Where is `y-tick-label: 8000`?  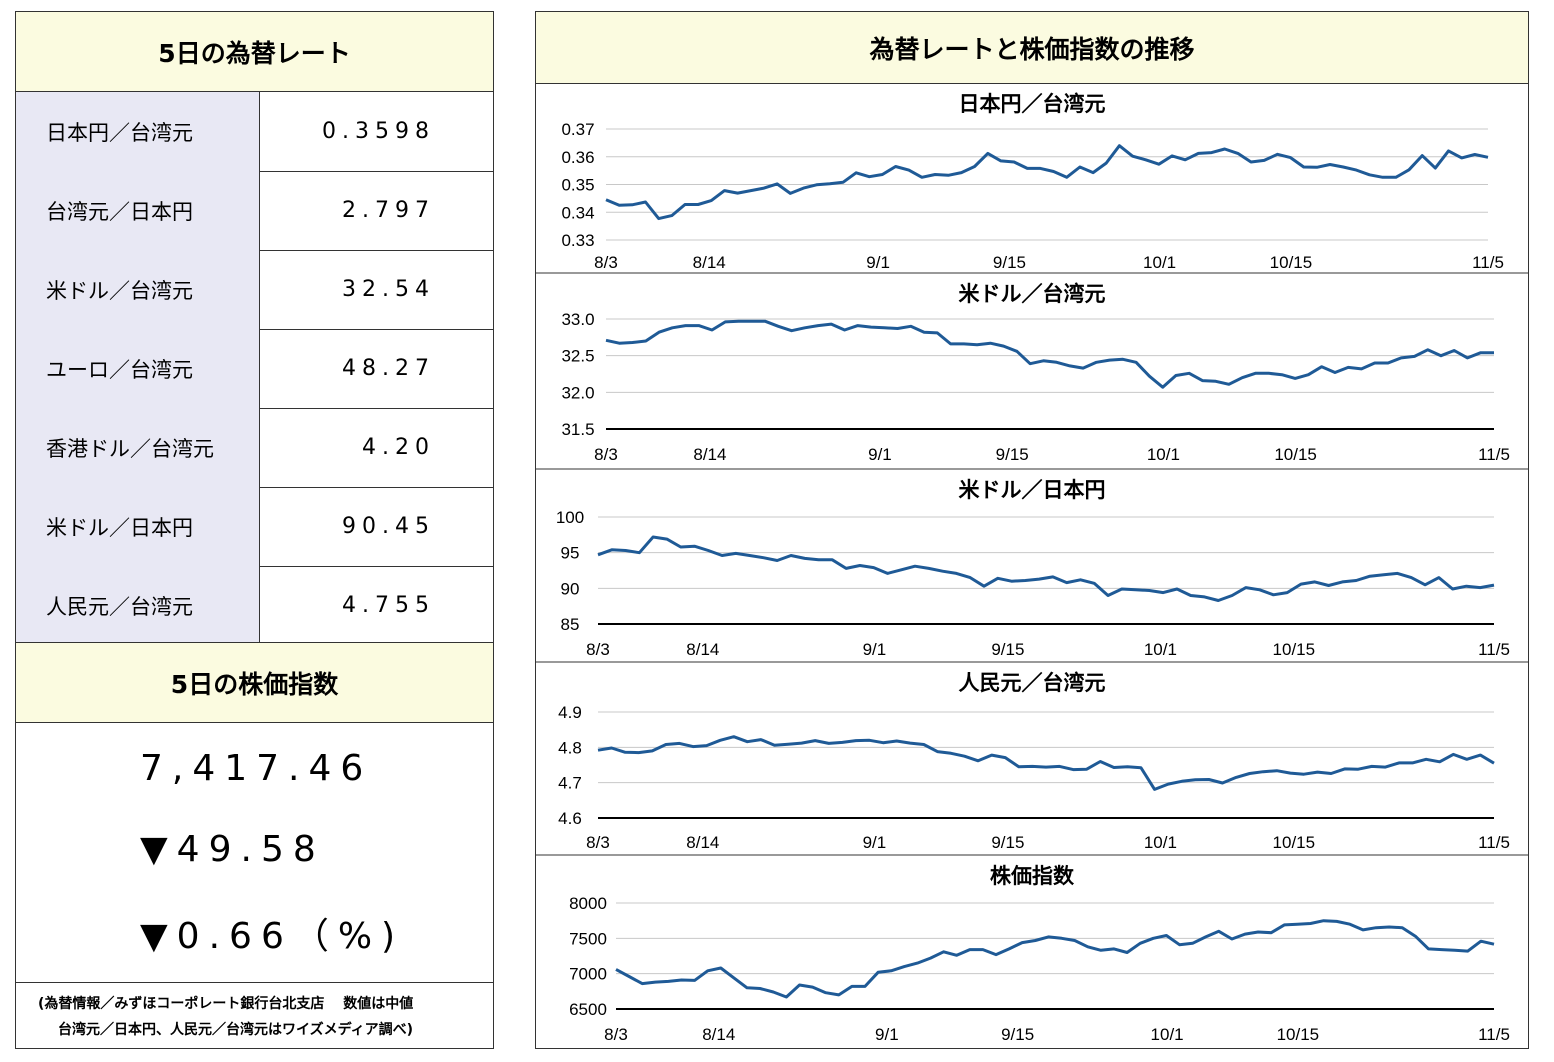 y-tick-label: 8000 is located at coordinates (588, 903).